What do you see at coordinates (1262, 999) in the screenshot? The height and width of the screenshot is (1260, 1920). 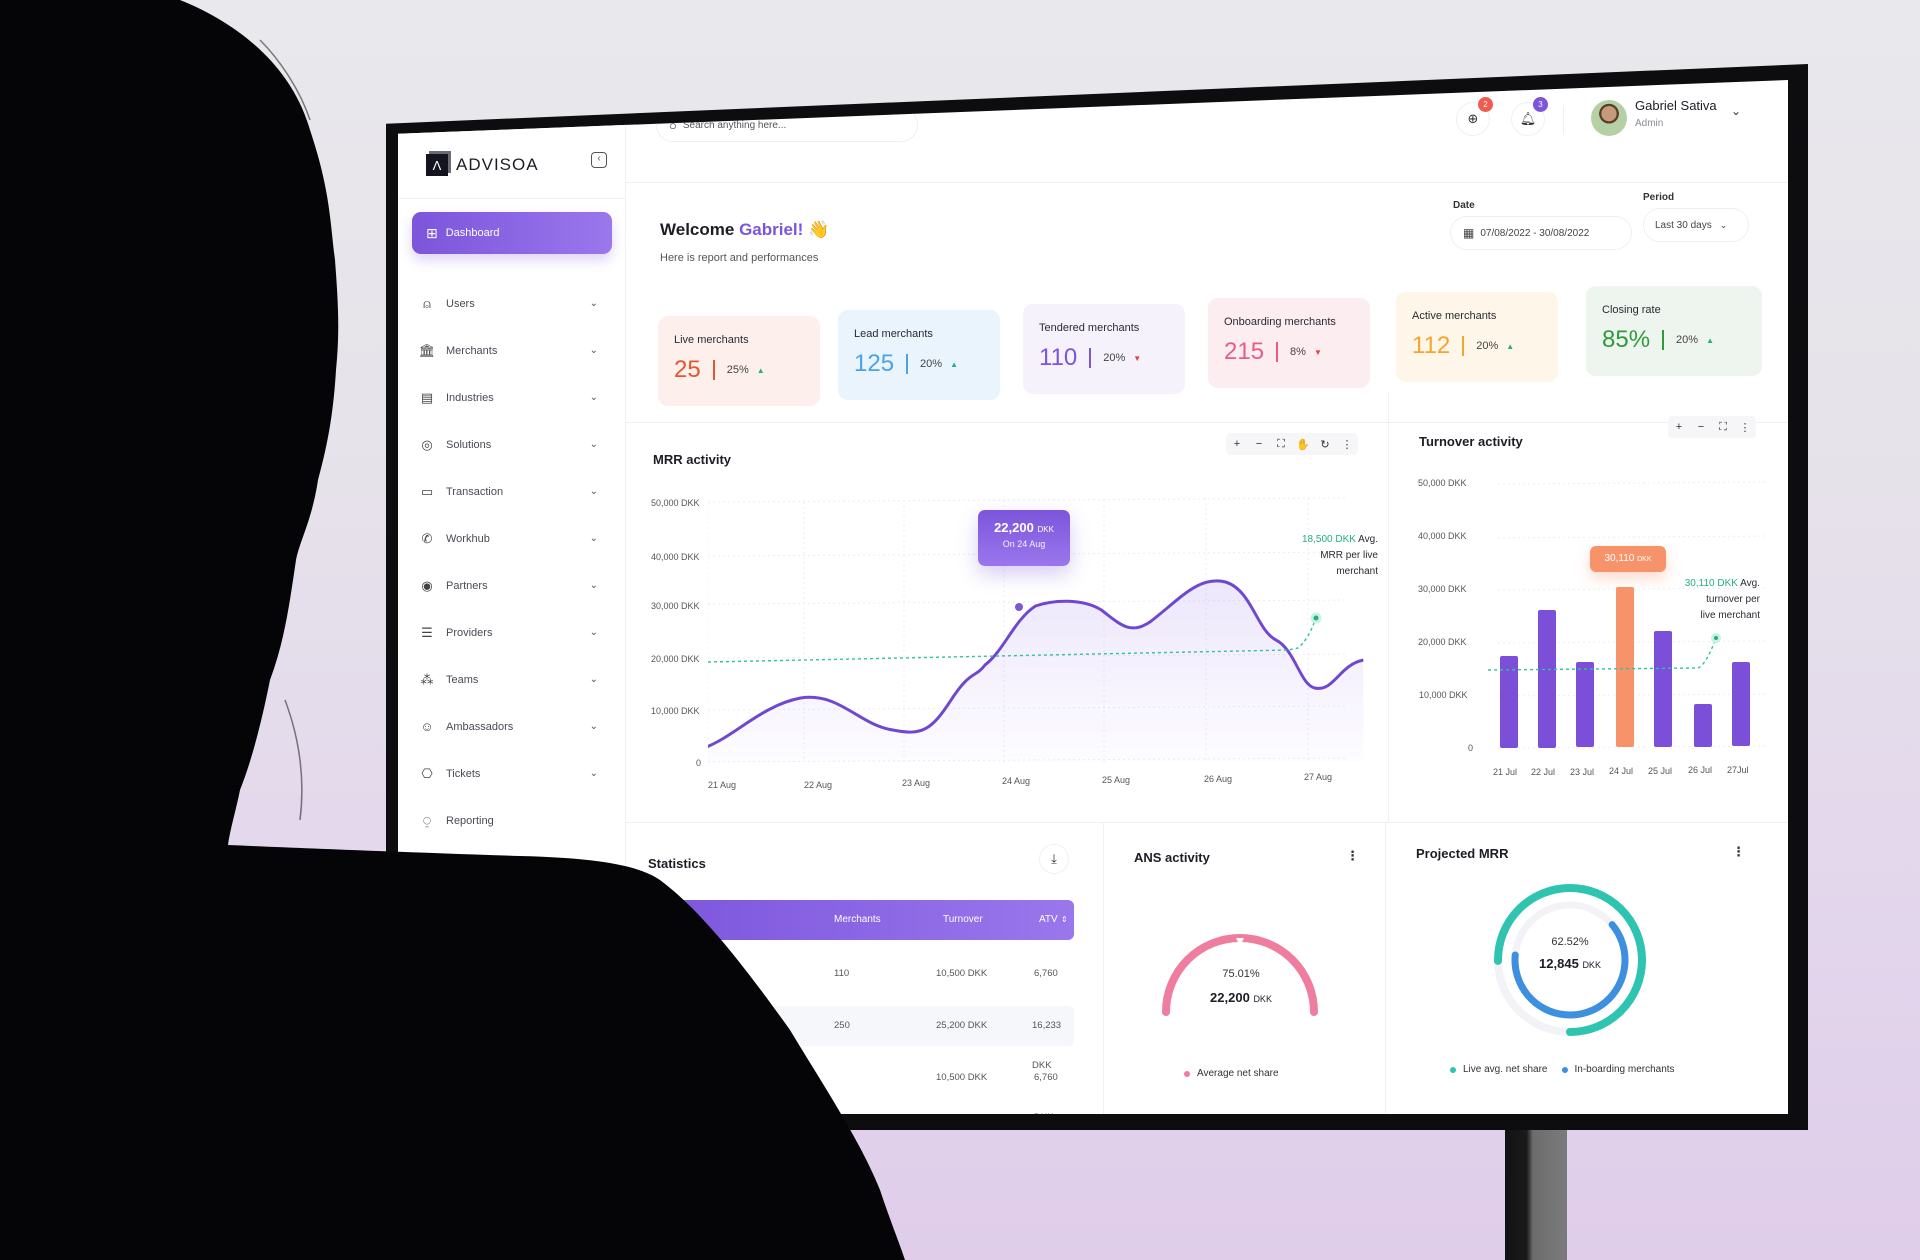 I see `unit: DKK` at bounding box center [1262, 999].